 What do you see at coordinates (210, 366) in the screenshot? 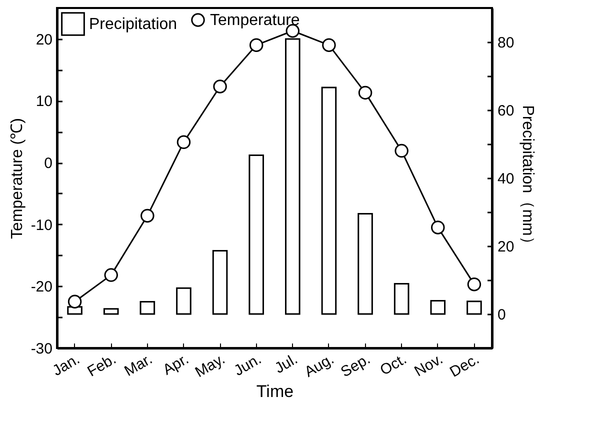
I see `x-tick-label: May.` at bounding box center [210, 366].